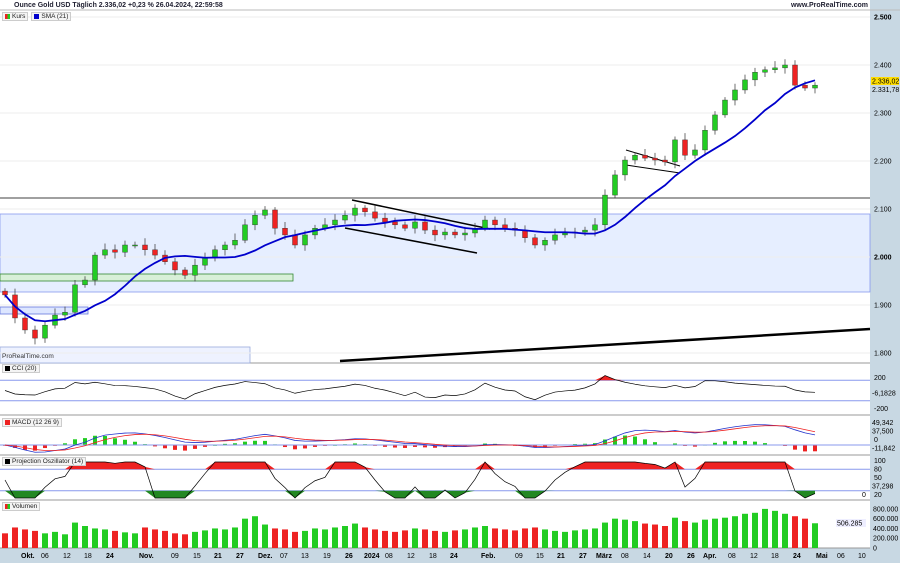  I want to click on x-tick-label: März, so click(604, 556).